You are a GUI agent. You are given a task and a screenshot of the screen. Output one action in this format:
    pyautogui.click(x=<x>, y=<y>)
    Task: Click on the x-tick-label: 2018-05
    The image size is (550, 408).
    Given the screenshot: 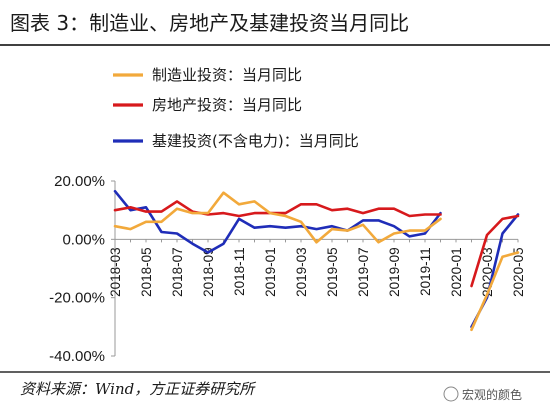 What is the action you would take?
    pyautogui.click(x=146, y=272)
    